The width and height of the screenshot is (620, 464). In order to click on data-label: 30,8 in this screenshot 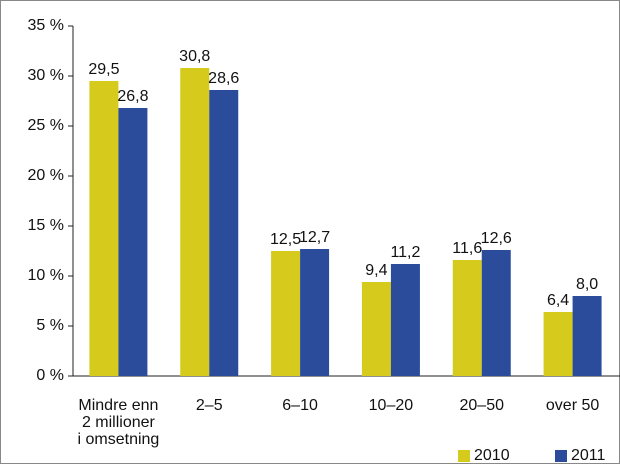, I will do `click(194, 56)`.